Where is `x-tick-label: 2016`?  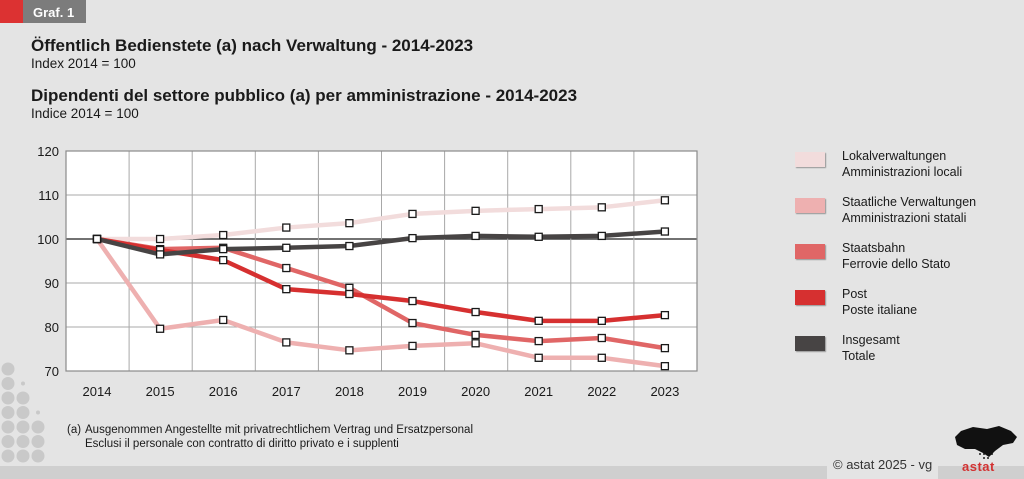
x-tick-label: 2016 is located at coordinates (223, 391).